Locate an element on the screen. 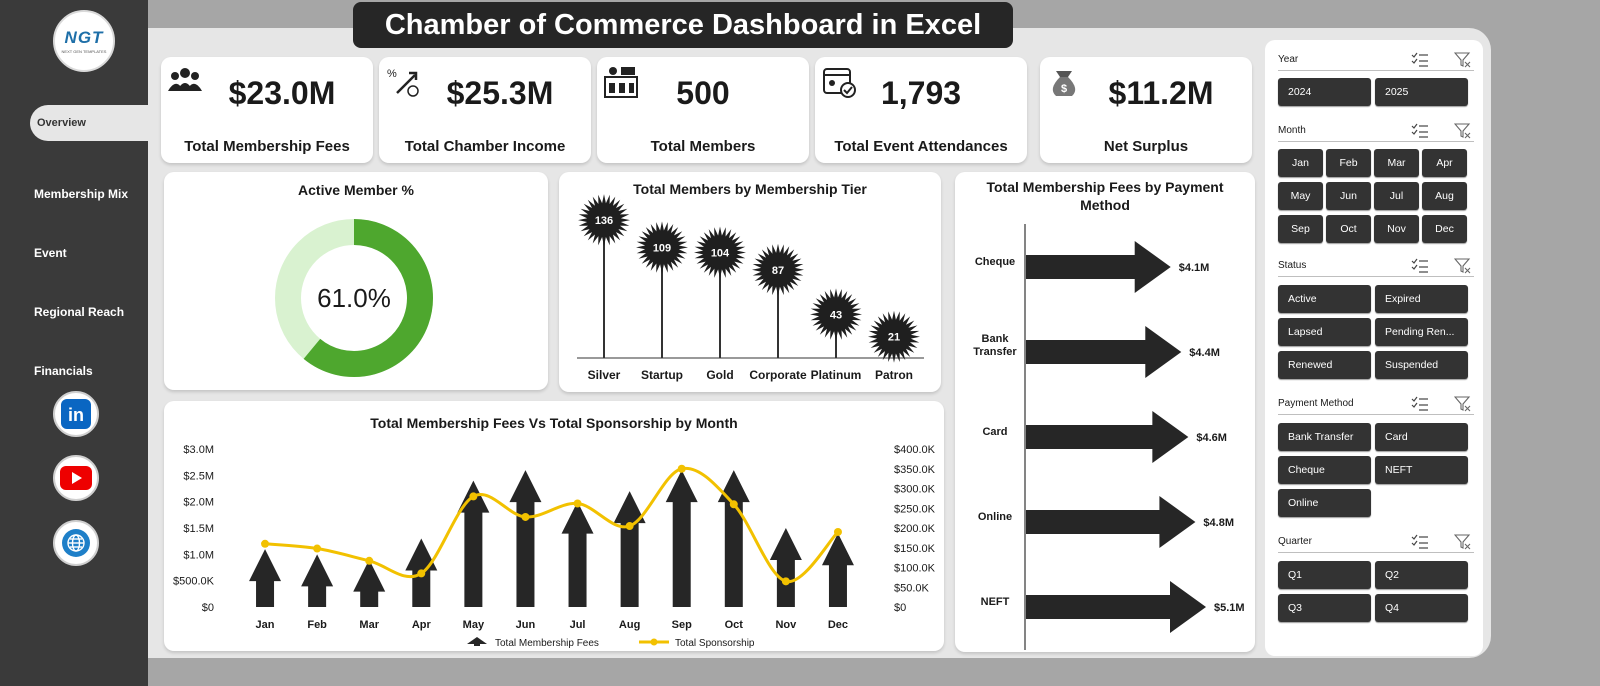  donut-chart: 61.0% is located at coordinates (354, 298).